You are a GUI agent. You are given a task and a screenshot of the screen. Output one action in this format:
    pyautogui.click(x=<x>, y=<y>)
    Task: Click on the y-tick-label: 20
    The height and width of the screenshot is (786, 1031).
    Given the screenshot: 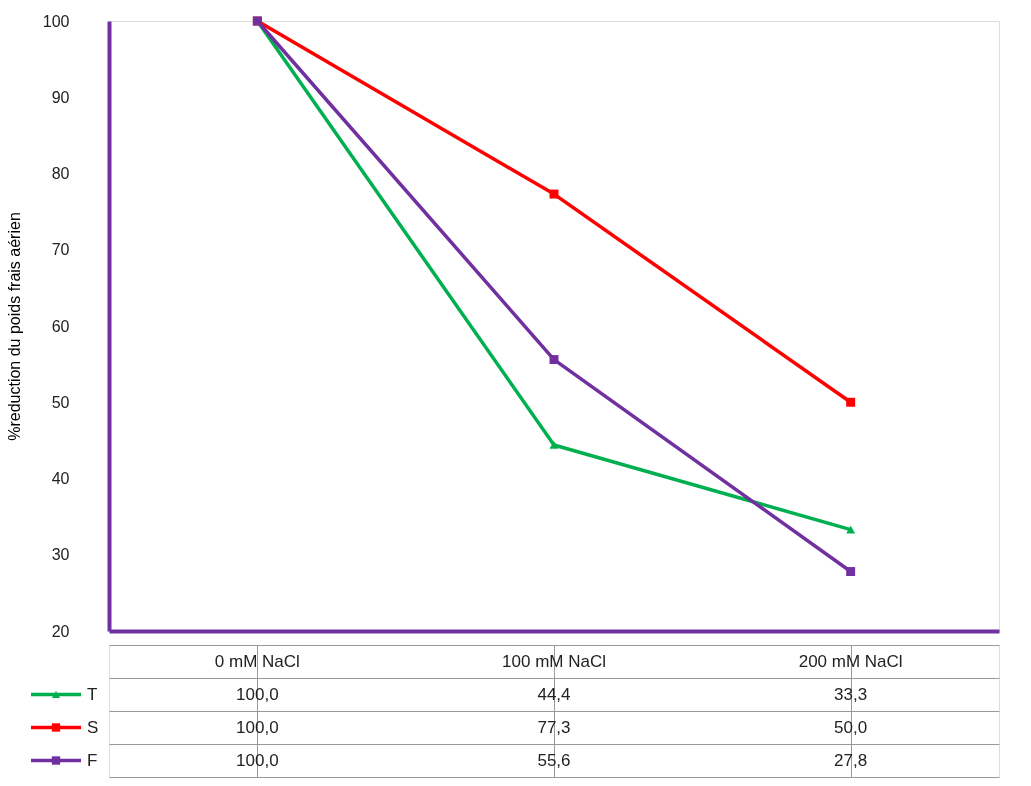 What is the action you would take?
    pyautogui.click(x=60, y=631)
    